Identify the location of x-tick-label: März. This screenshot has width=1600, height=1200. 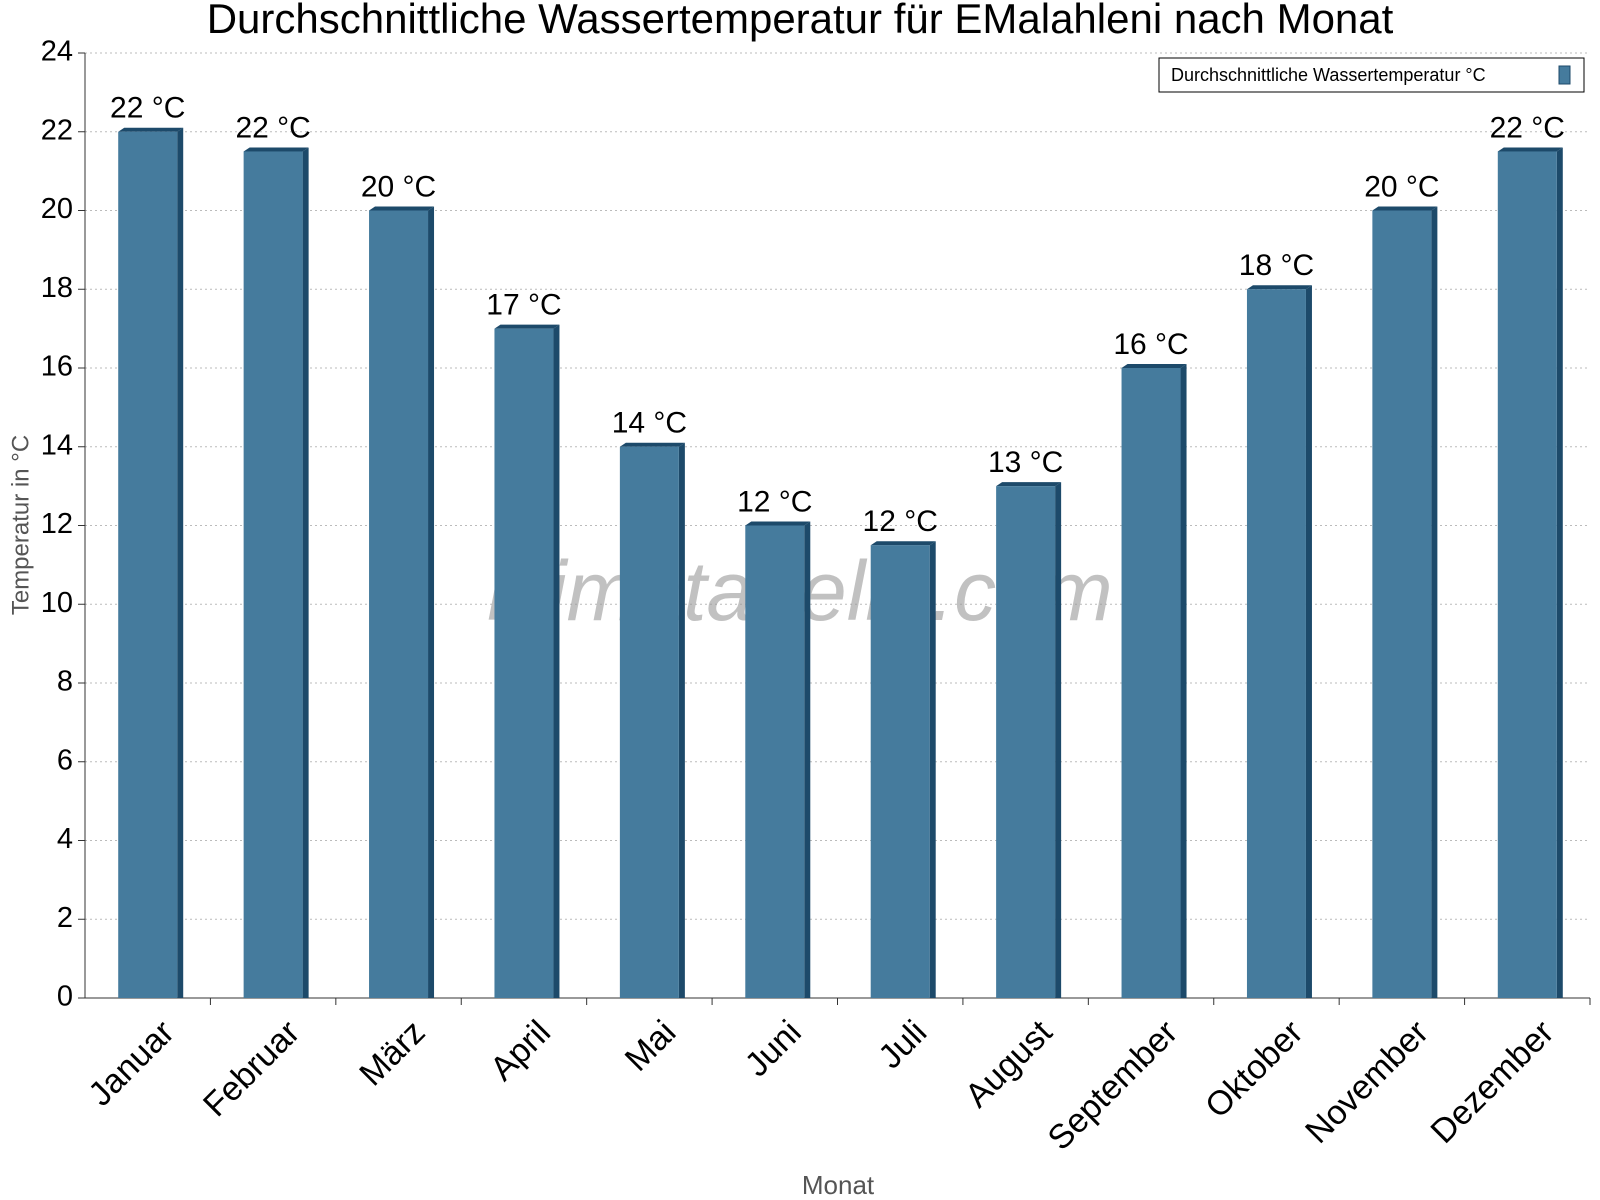
(392, 1053).